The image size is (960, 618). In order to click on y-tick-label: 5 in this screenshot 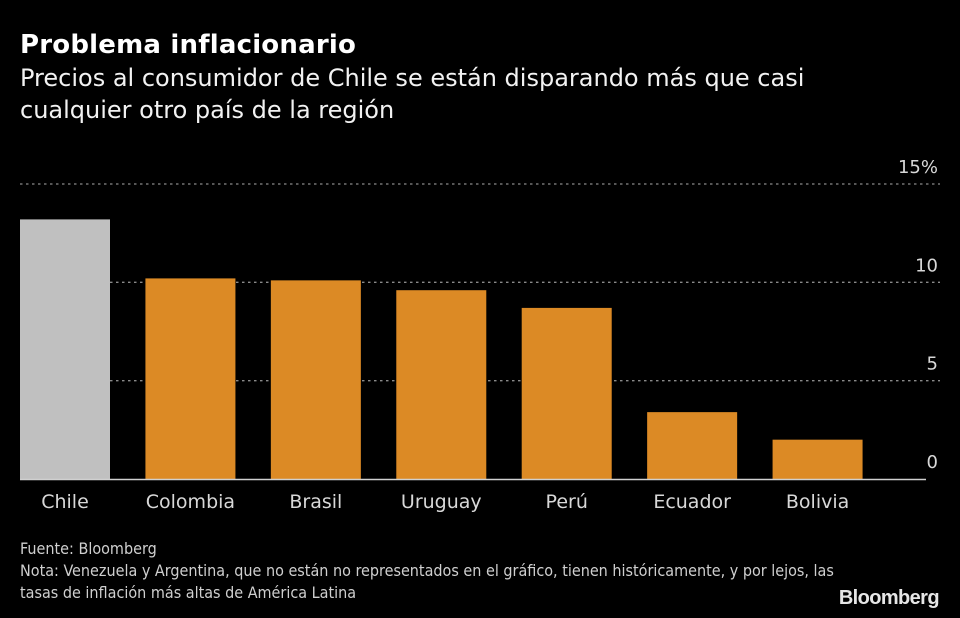, I will do `click(932, 364)`.